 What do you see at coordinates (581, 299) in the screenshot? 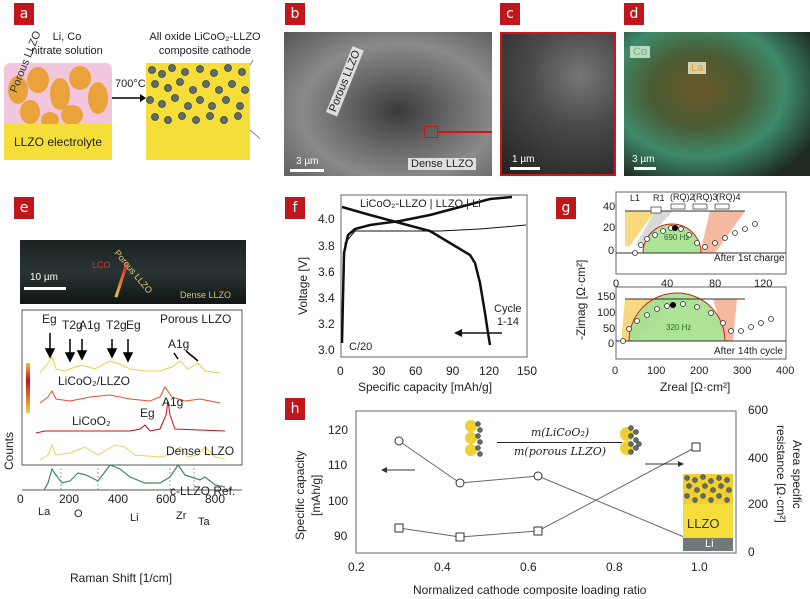
I see `g-ylabel: -Zimag [Ω·cm²]` at bounding box center [581, 299].